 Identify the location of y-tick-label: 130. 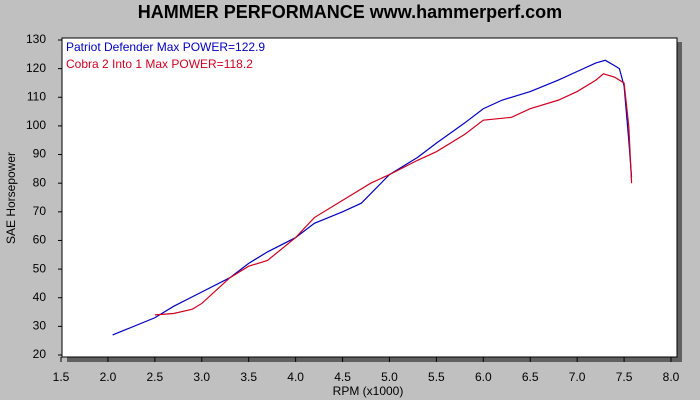
(36, 39).